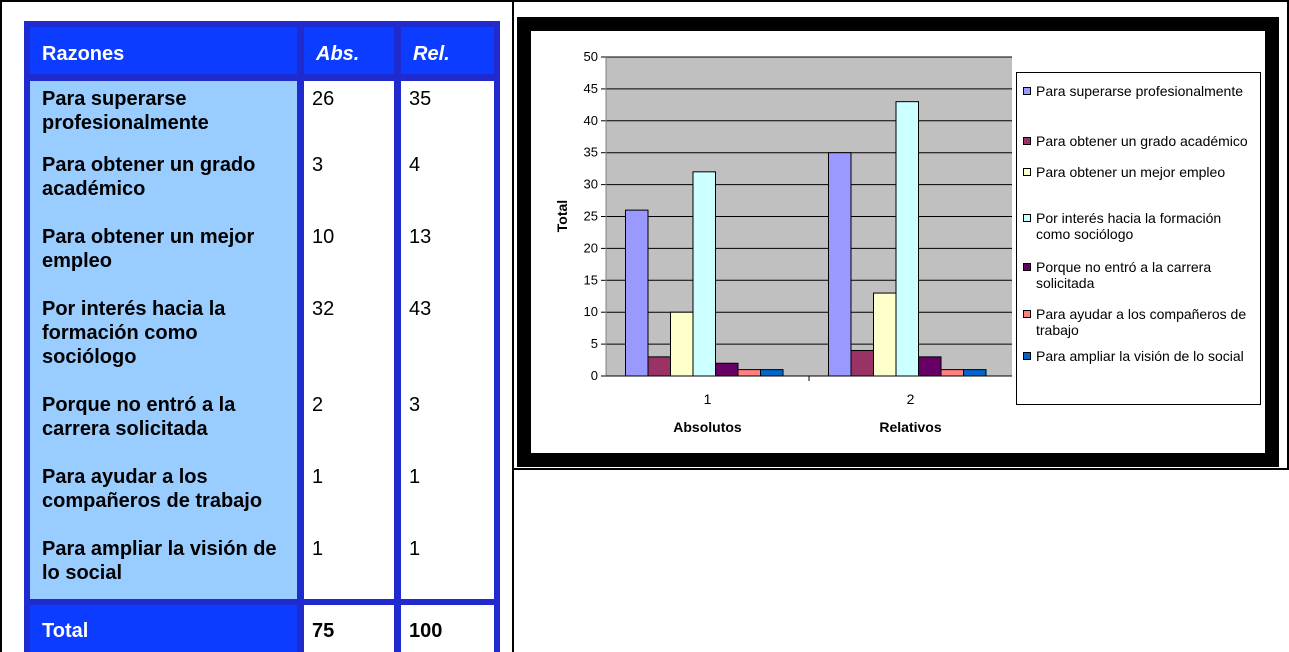 This screenshot has width=1289, height=652. Describe the element at coordinates (447, 339) in the screenshot. I see `row-4-rel: 43` at that location.